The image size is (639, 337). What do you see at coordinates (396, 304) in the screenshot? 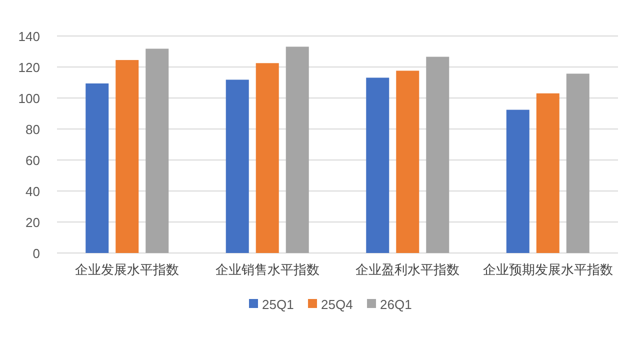
I see `legend-label: 26Q1` at bounding box center [396, 304].